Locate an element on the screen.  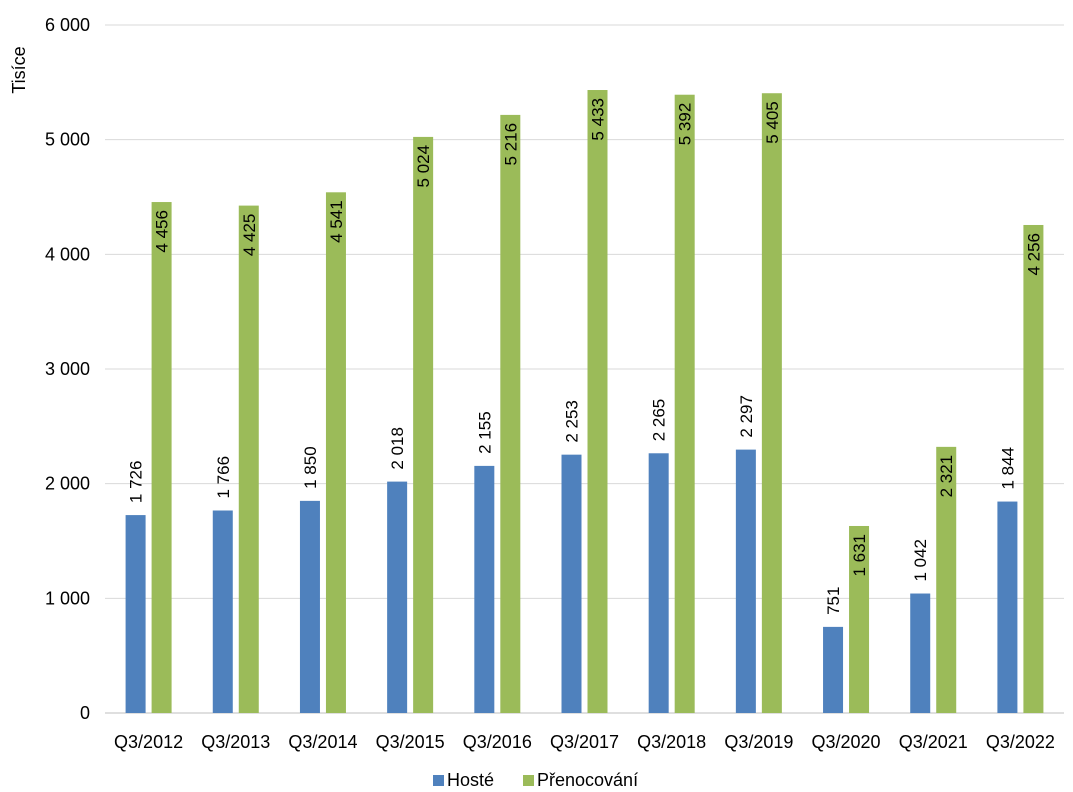
data-label: 4 256 is located at coordinates (1033, 254).